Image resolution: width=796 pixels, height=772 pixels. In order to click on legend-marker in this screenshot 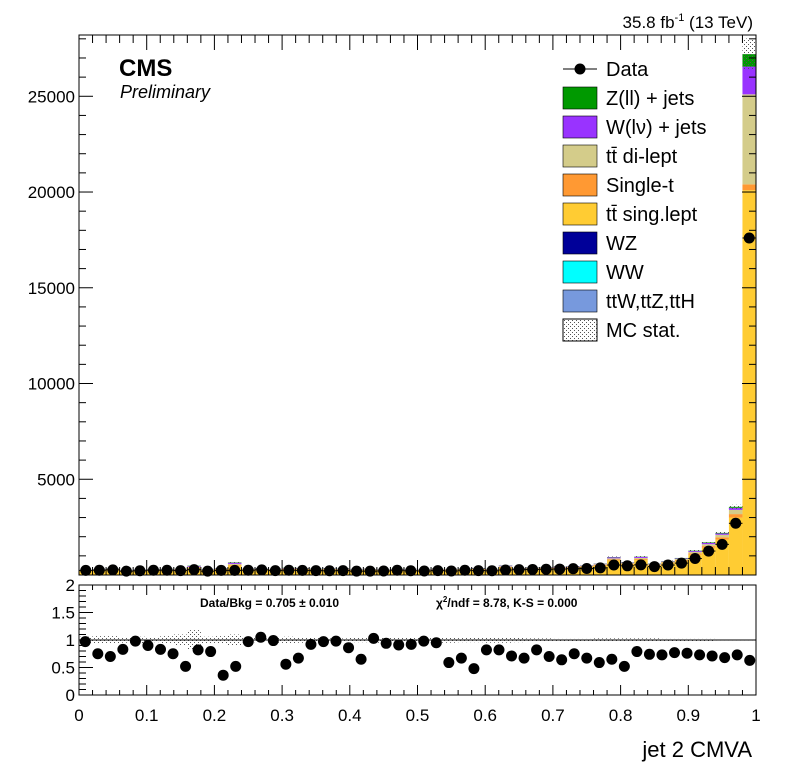, I will do `click(580, 69)`.